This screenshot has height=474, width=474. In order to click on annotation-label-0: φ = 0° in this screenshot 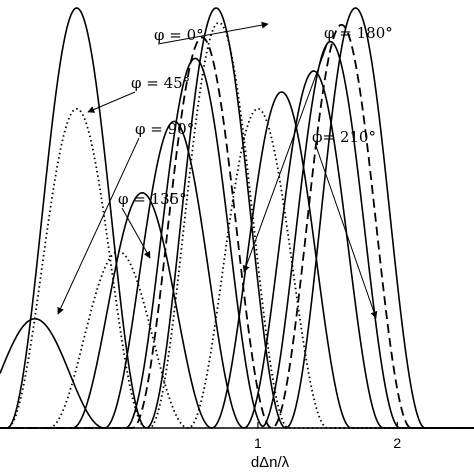, I will do `click(179, 35)`.